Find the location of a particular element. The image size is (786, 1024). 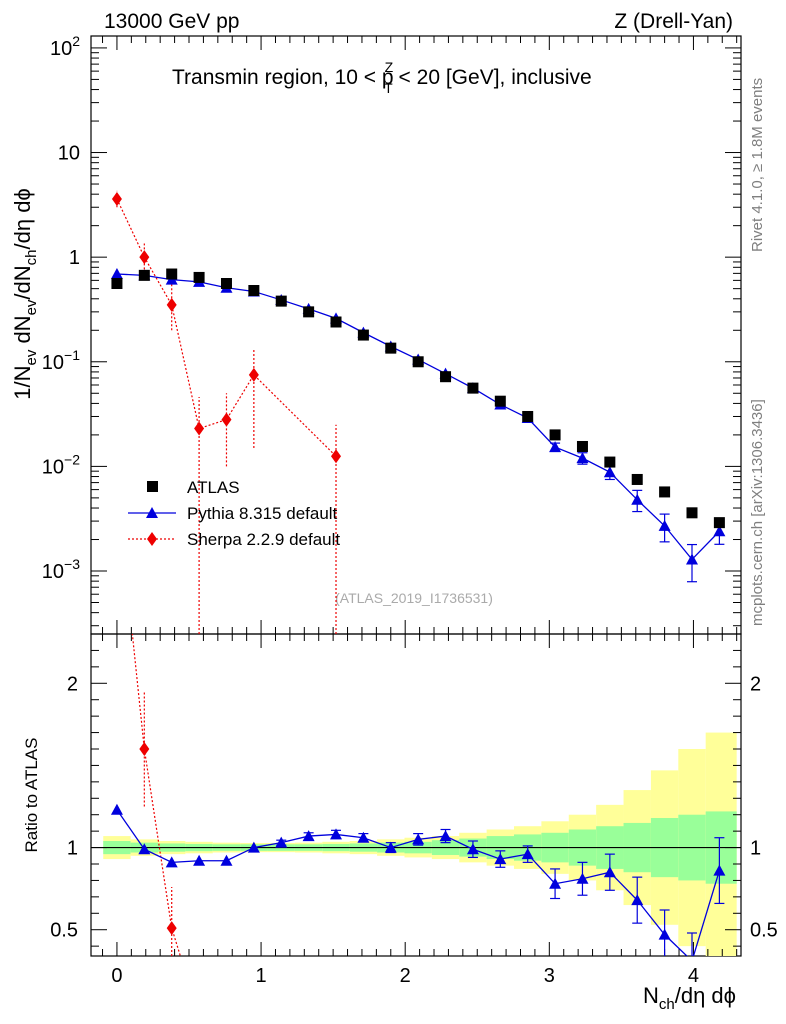

y-tick-exponent: −1 is located at coordinates (72, 355).